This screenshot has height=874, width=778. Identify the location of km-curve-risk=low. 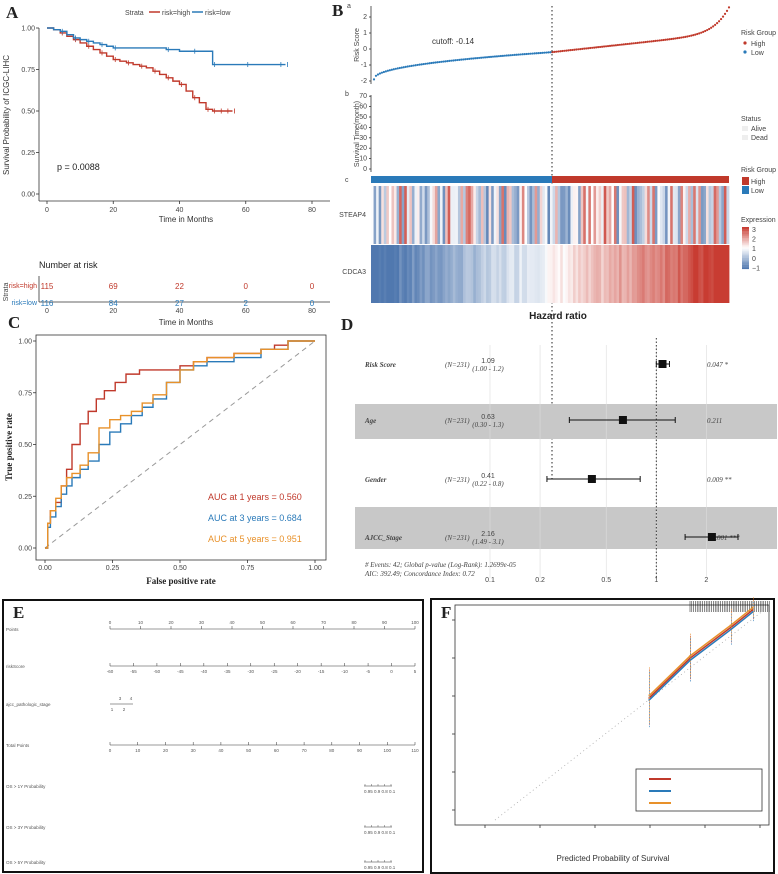
(166, 46).